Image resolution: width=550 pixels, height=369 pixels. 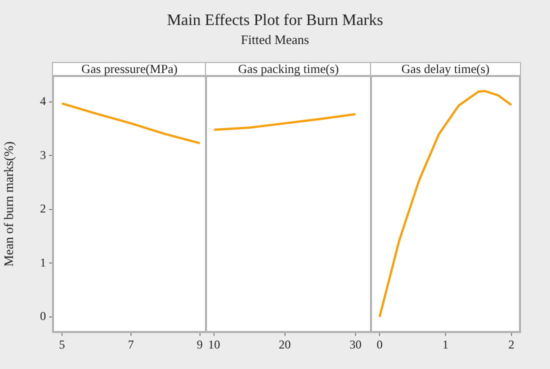 What do you see at coordinates (214, 344) in the screenshot?
I see `x-tick-label: 10` at bounding box center [214, 344].